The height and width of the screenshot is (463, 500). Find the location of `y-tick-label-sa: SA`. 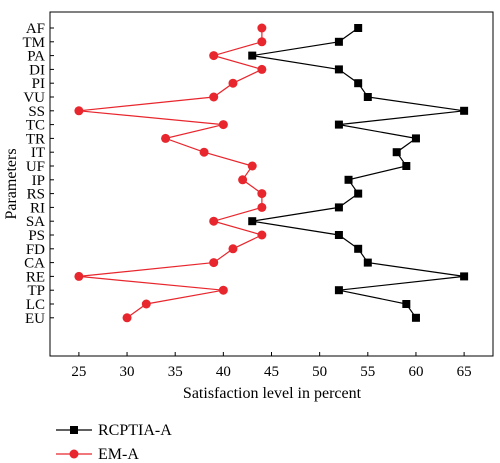

y-tick-label-sa: SA is located at coordinates (35, 222).